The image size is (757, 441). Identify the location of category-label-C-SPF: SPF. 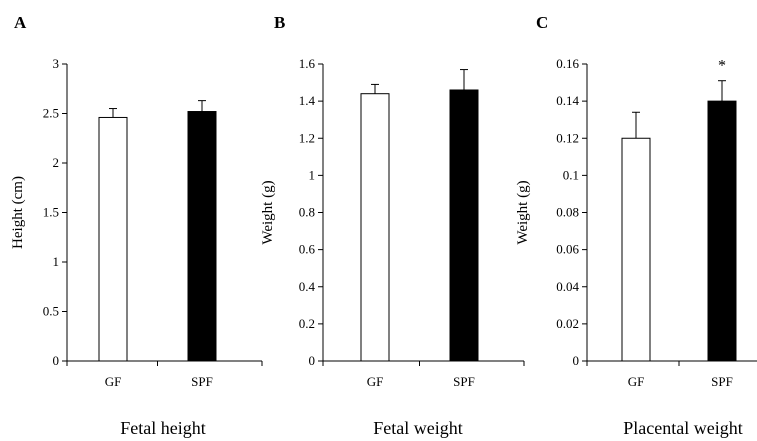
(722, 381).